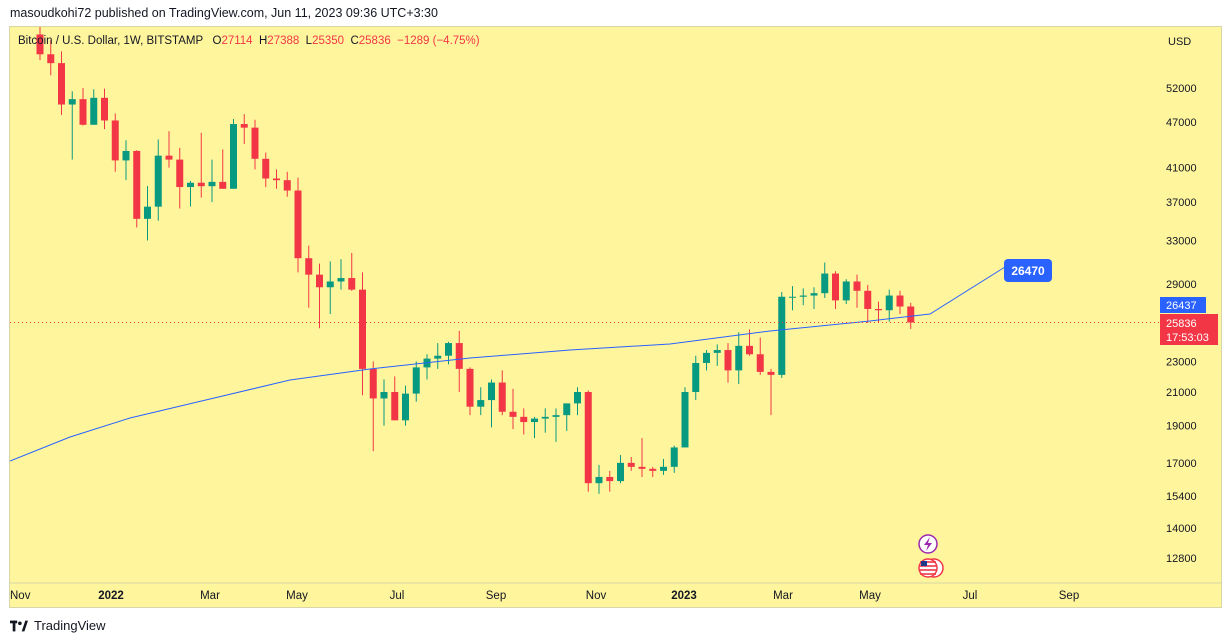  What do you see at coordinates (19, 625) in the screenshot?
I see `tradingview-logo-icon` at bounding box center [19, 625].